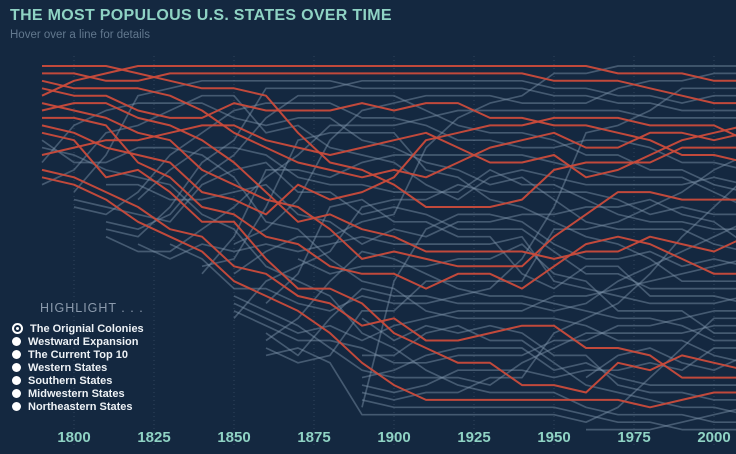  I want to click on x-tick-label-1875: 1875, so click(314, 437).